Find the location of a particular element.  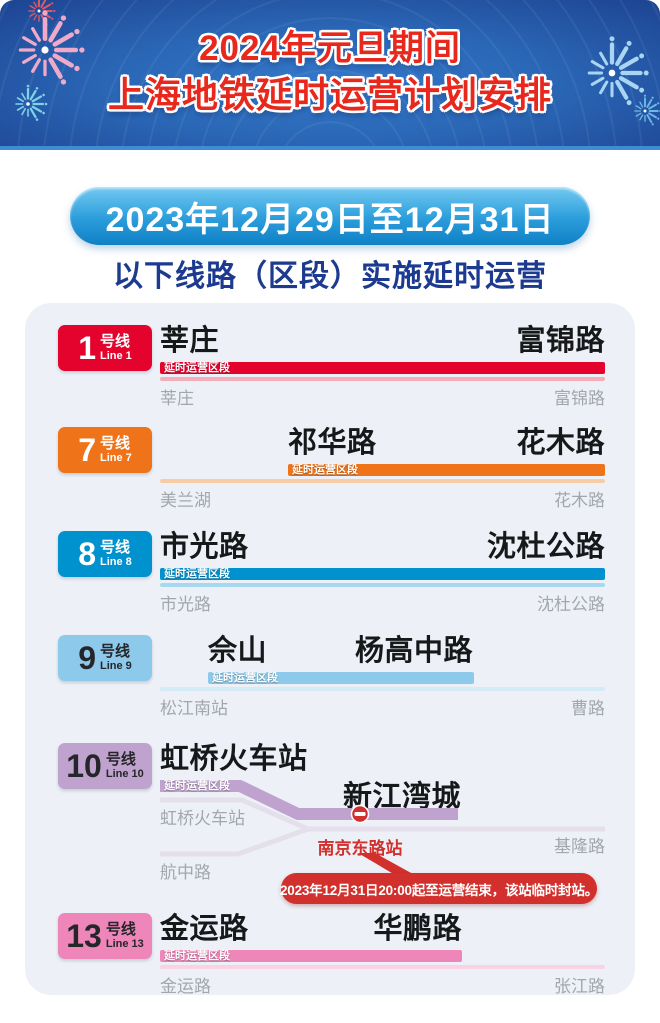

line-7-row: 7 号线 Line 7 祁华路 花木路 延时运营区段 美兰湖 花木路 is located at coordinates (330, 467).